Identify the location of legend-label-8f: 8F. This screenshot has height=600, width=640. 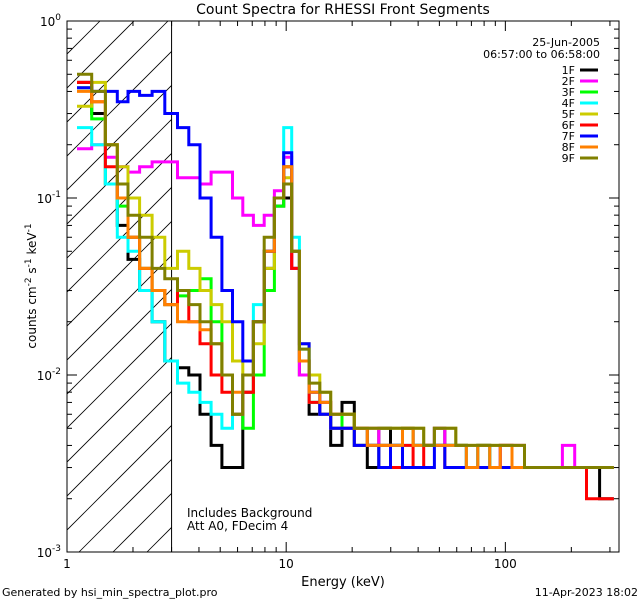
(568, 147).